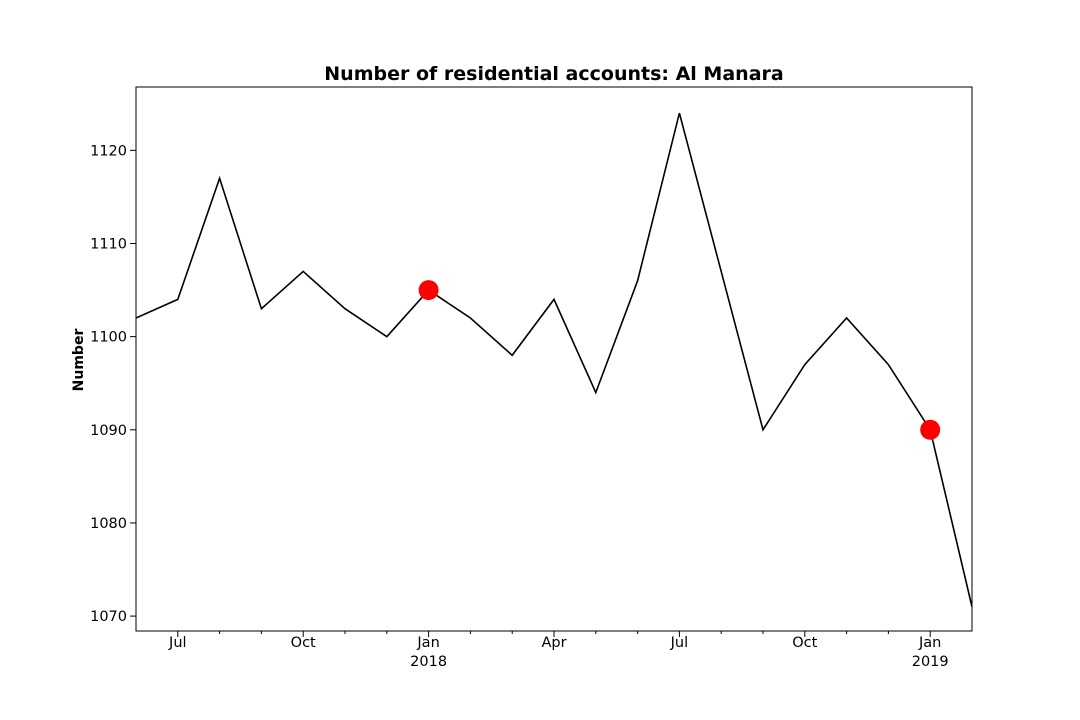 This screenshot has width=1080, height=720. I want to click on y-tick-label: 1070, so click(108, 617).